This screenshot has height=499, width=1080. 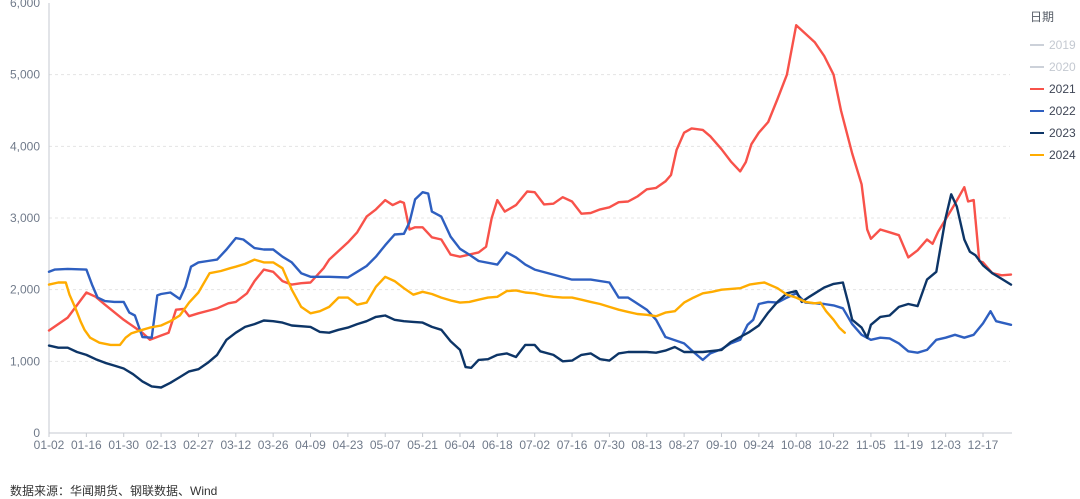 I want to click on legend-item-2022: 2022, so click(x=1054, y=111).